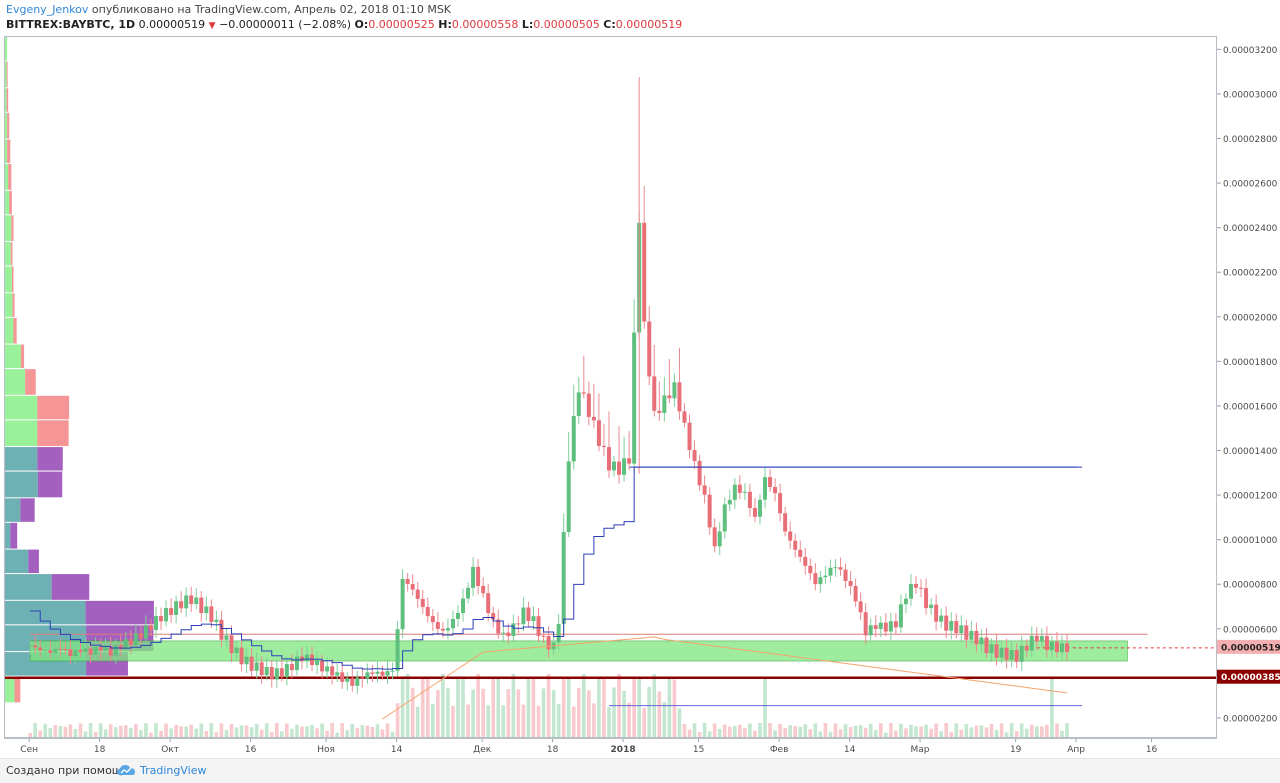  Describe the element at coordinates (1250, 678) in the screenshot. I see `price-label-text: 0.00000385` at that location.